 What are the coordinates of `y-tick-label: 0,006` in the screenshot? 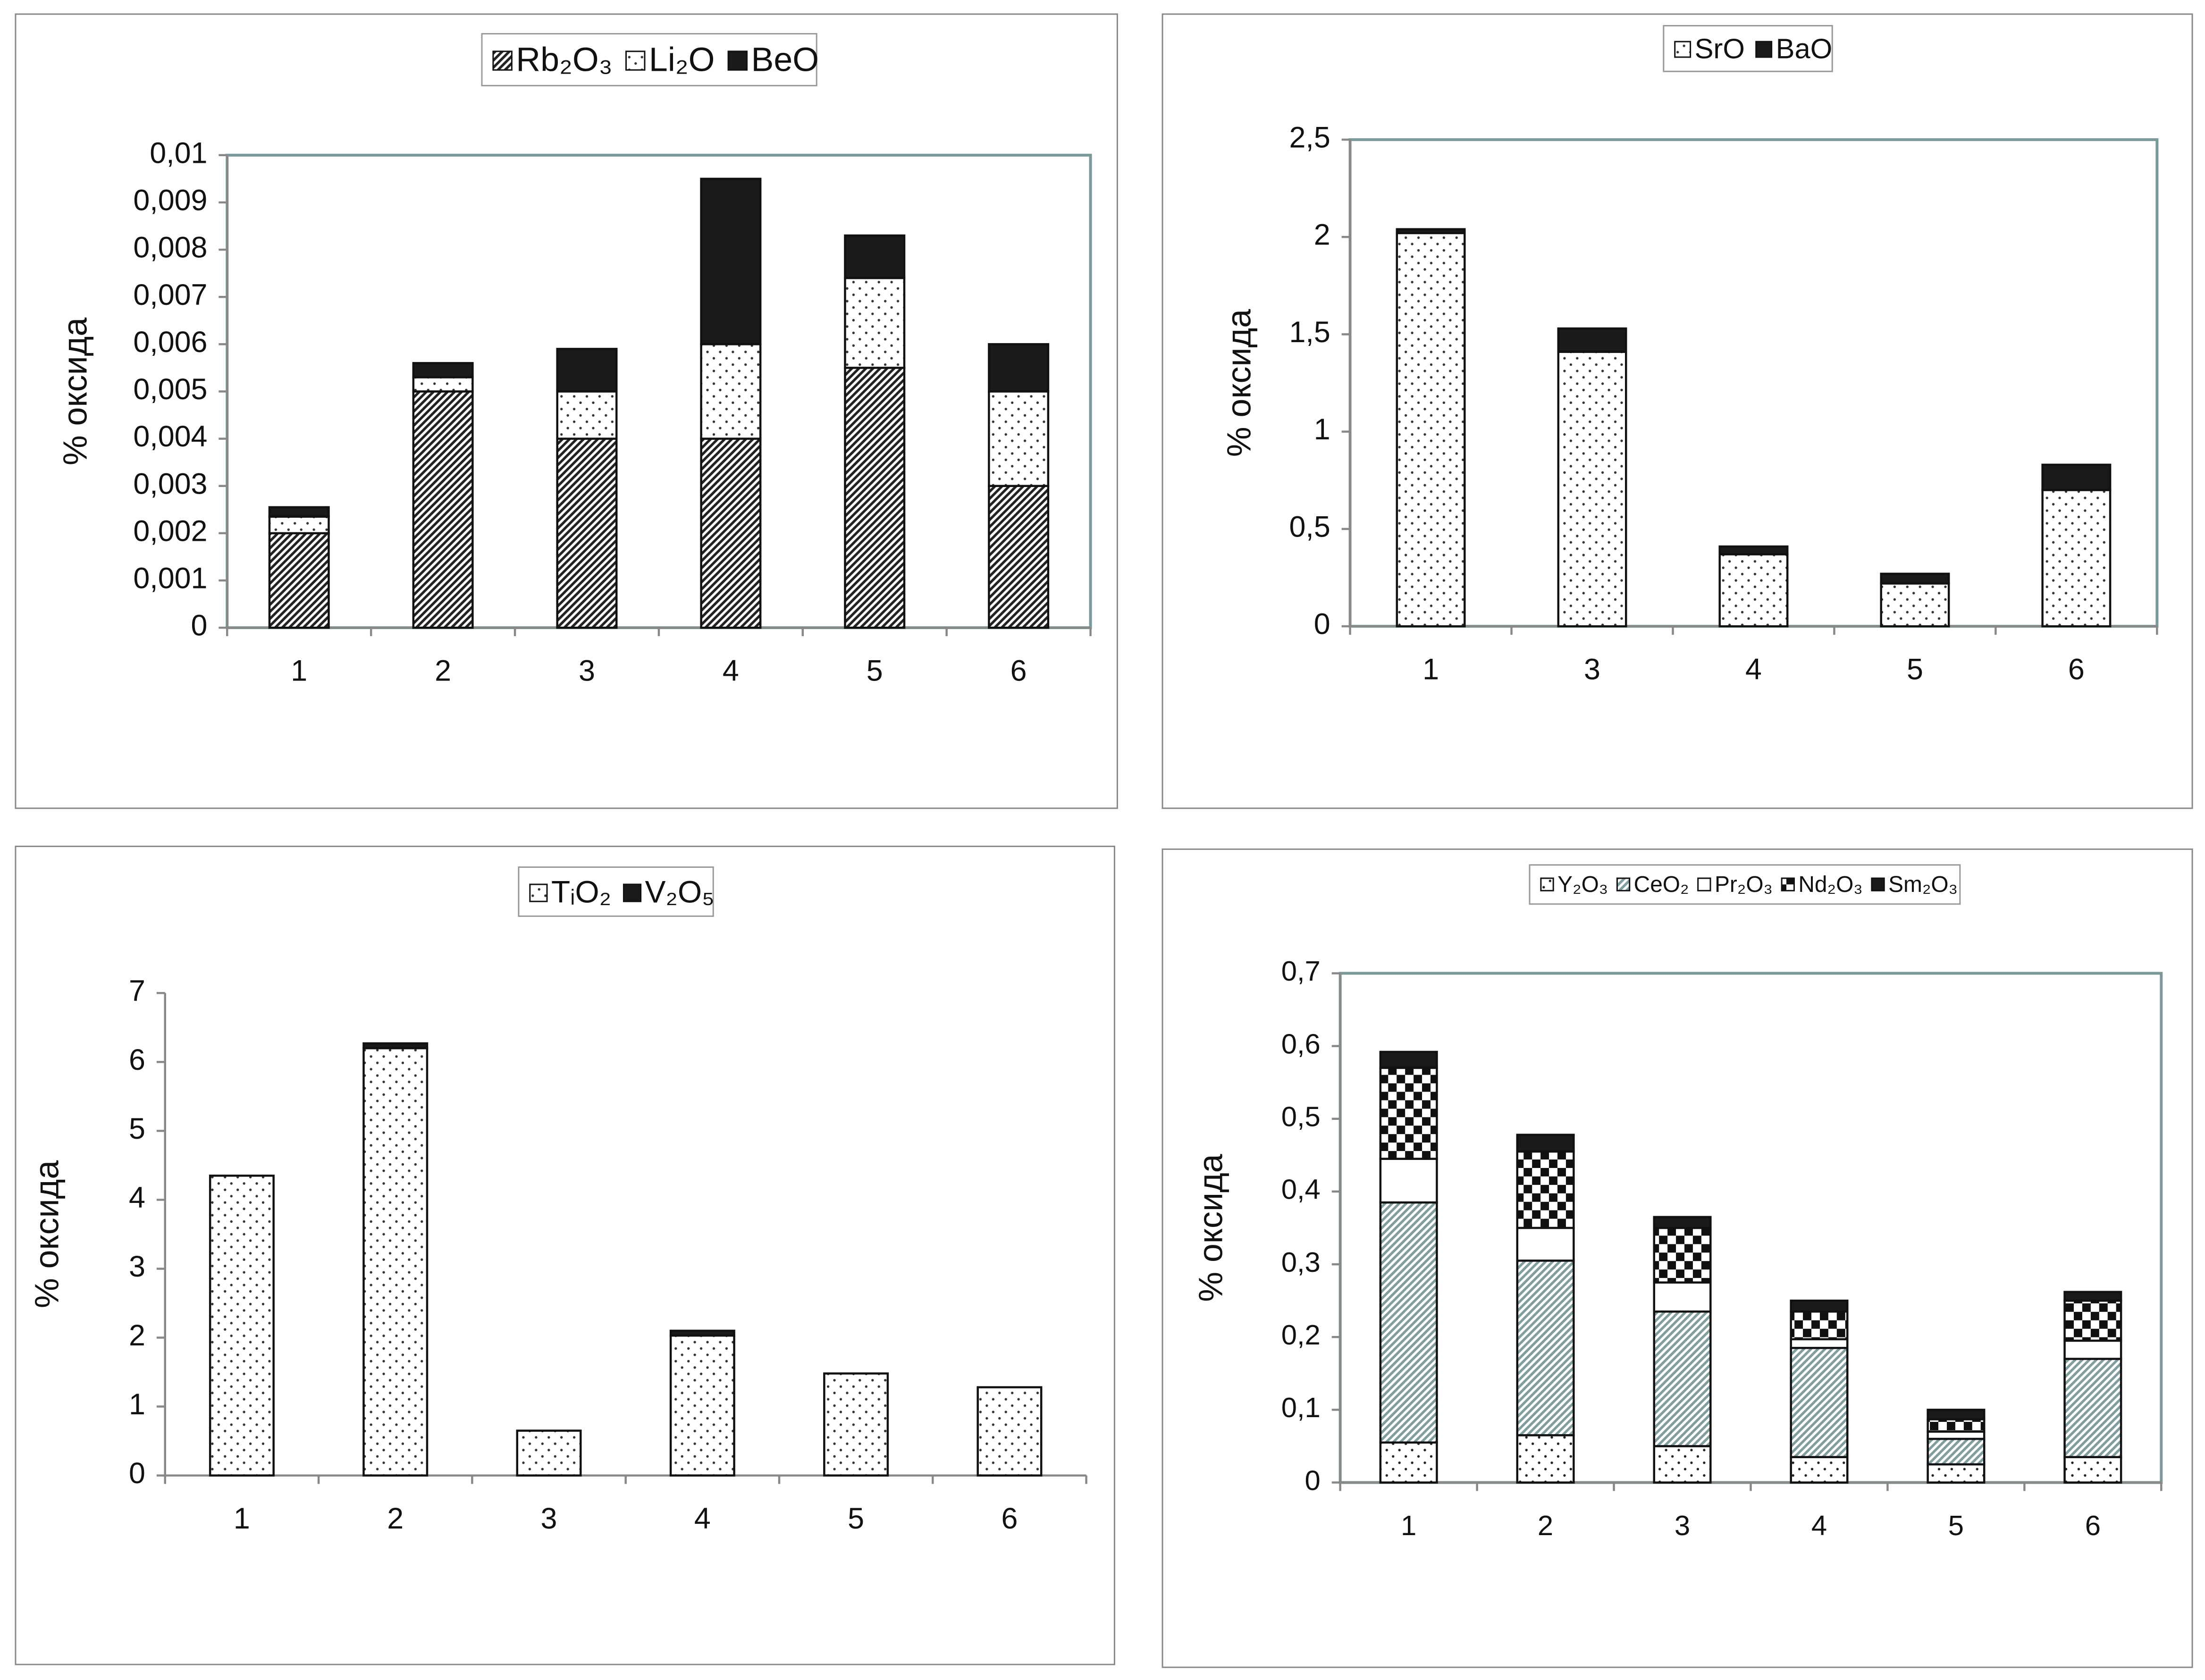 It's located at (170, 342).